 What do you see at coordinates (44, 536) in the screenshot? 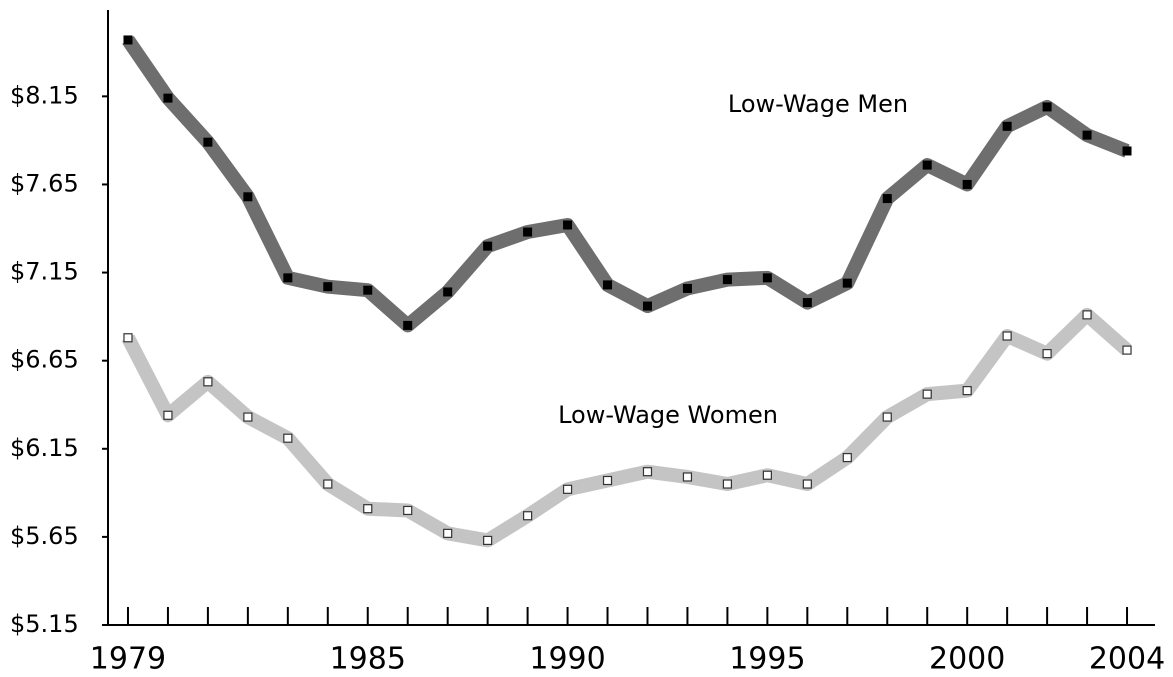
I see `y-tick-label: $5.65` at bounding box center [44, 536].